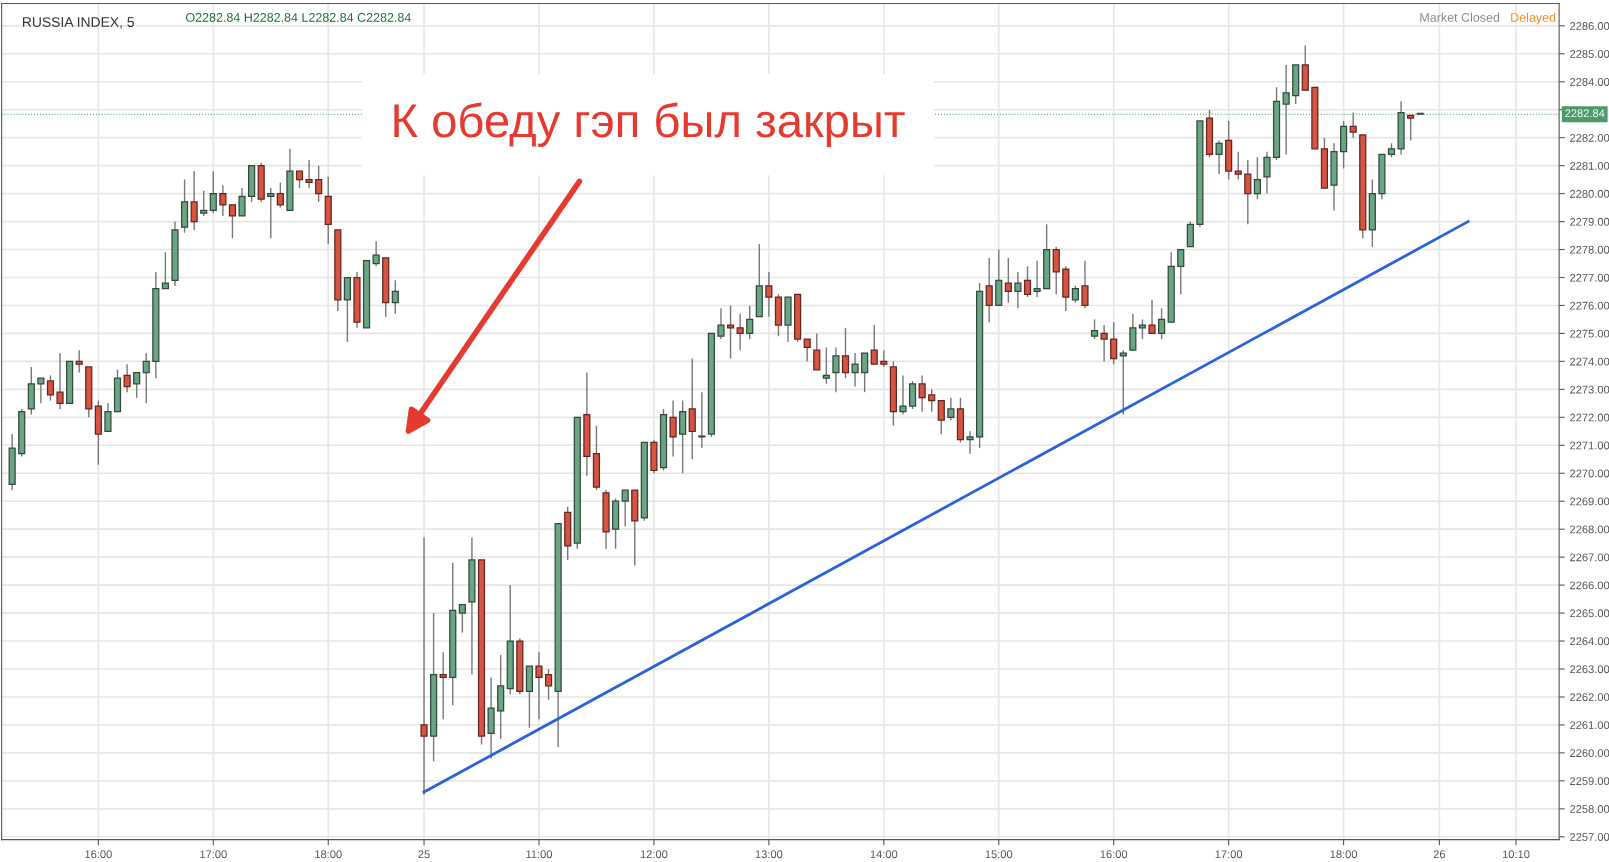 Image resolution: width=1609 pixels, height=862 pixels. Describe the element at coordinates (424, 854) in the screenshot. I see `x-tick-label: 25` at that location.